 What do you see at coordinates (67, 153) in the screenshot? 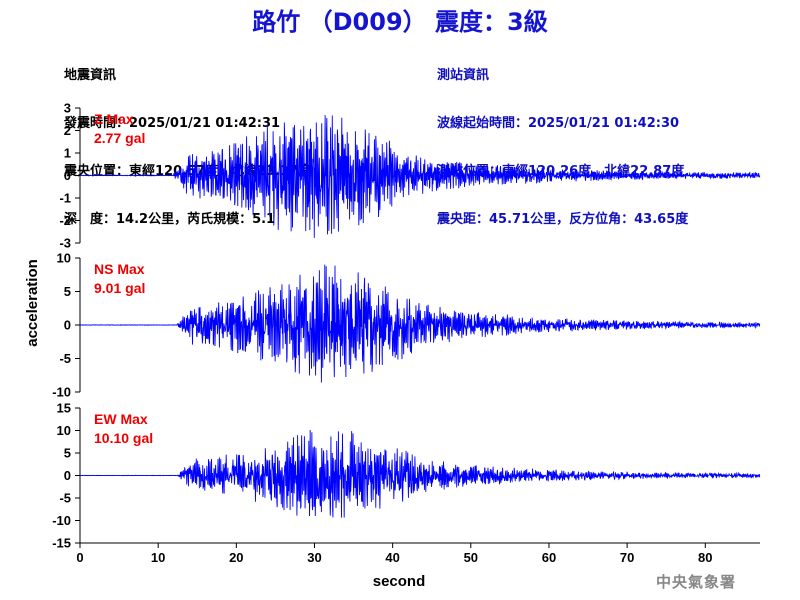
I see `z-y-tick-label: 1` at bounding box center [67, 153].